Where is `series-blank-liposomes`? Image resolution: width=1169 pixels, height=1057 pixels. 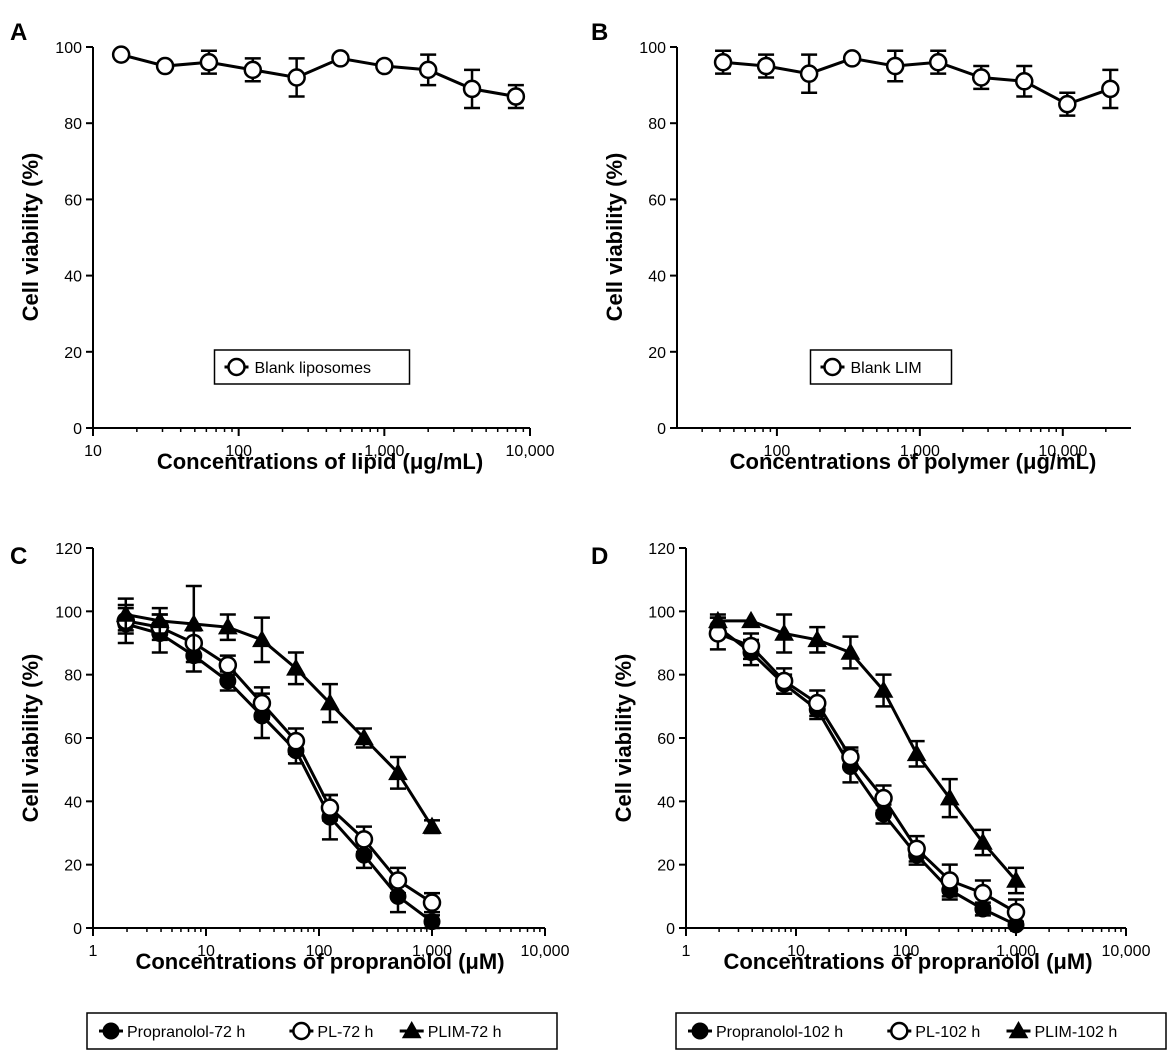
series-blank-liposomes is located at coordinates (318, 77).